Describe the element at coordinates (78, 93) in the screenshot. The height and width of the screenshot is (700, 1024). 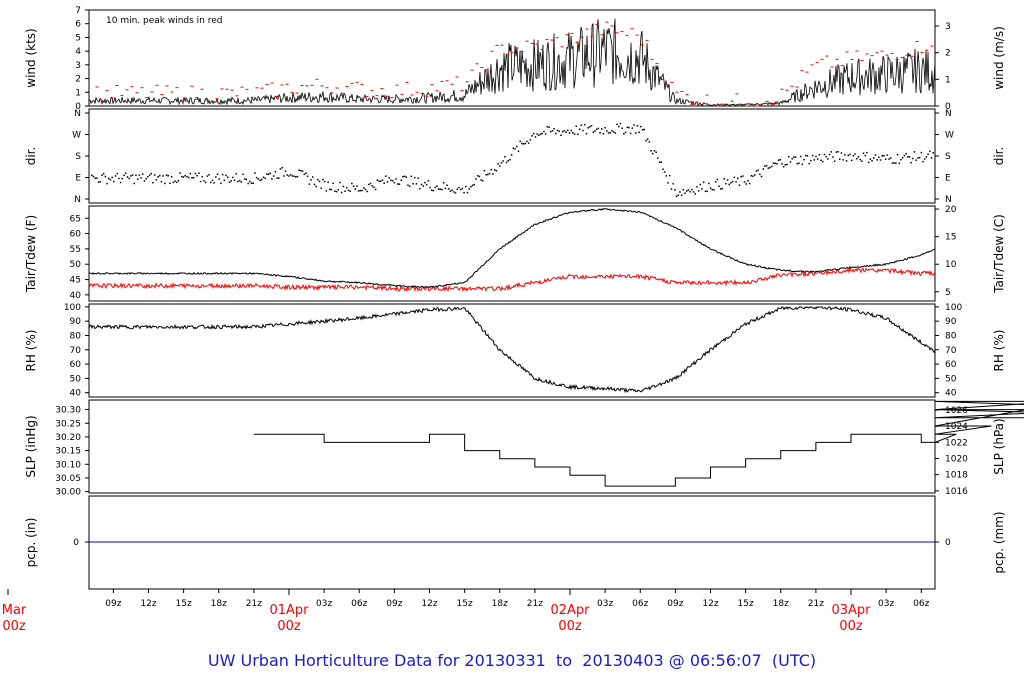
I see `y-tick-label: 1` at that location.